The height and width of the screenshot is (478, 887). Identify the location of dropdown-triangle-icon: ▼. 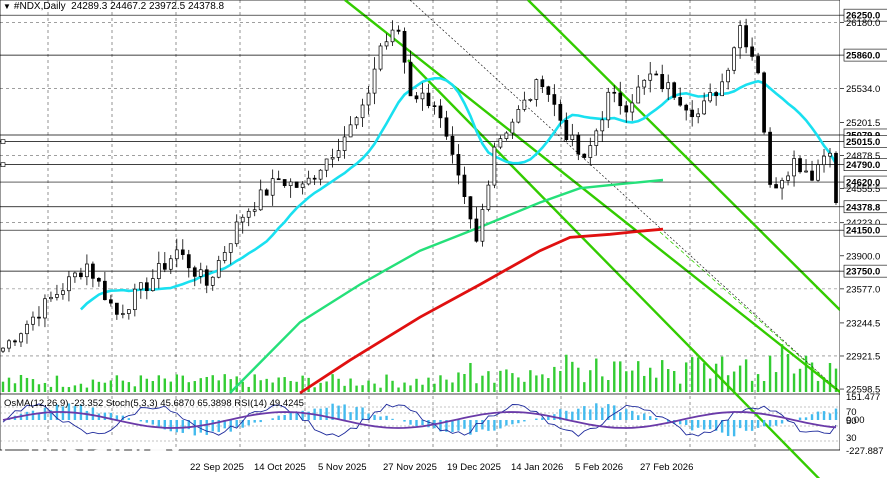
(7, 6).